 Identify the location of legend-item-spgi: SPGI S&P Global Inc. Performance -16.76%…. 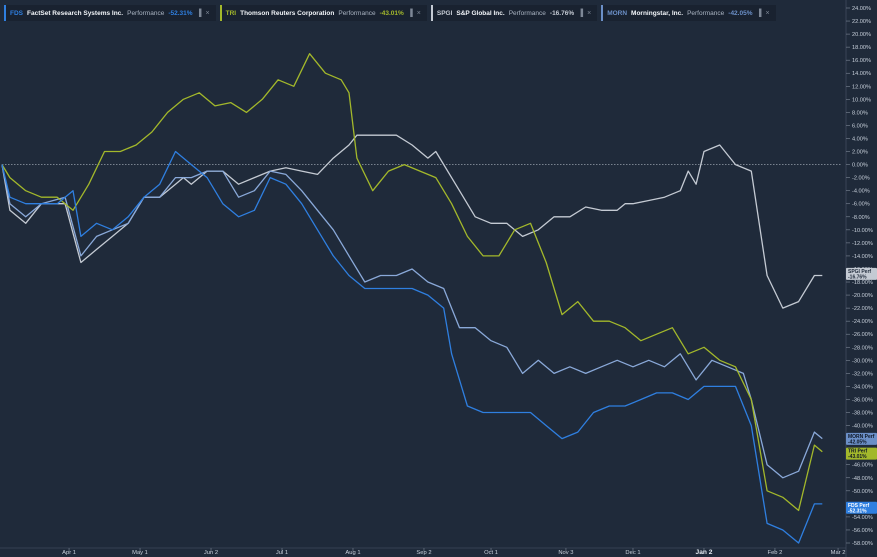
(514, 13).